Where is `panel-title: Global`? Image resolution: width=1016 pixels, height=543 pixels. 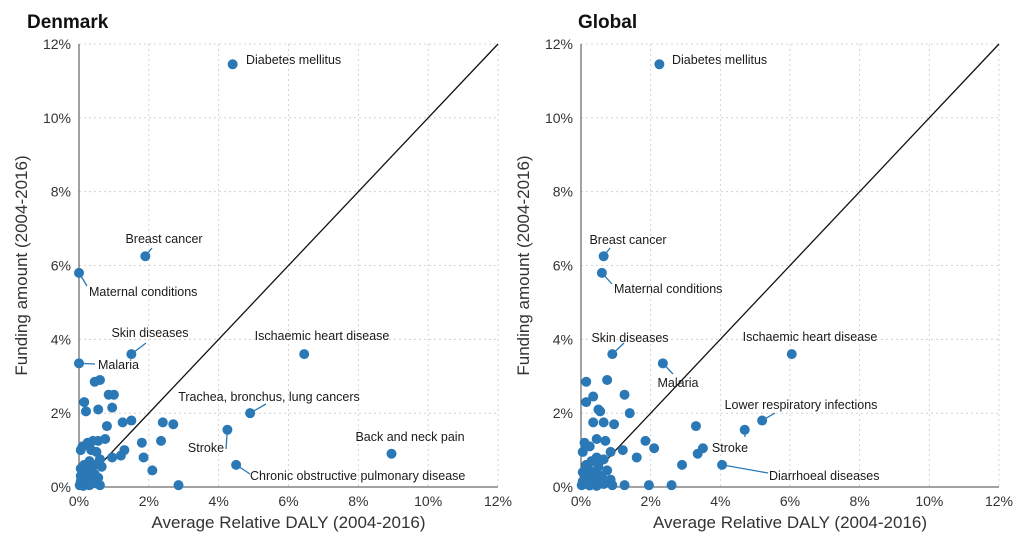 panel-title: Global is located at coordinates (607, 22).